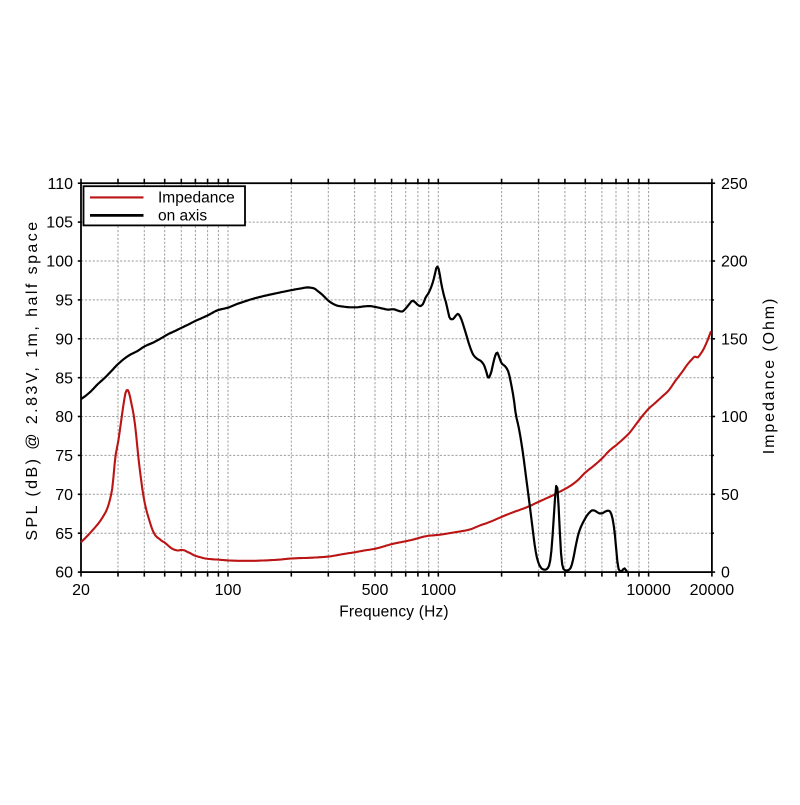 This screenshot has width=800, height=805. I want to click on svg-text: Impedance (Ohm), so click(769, 375).